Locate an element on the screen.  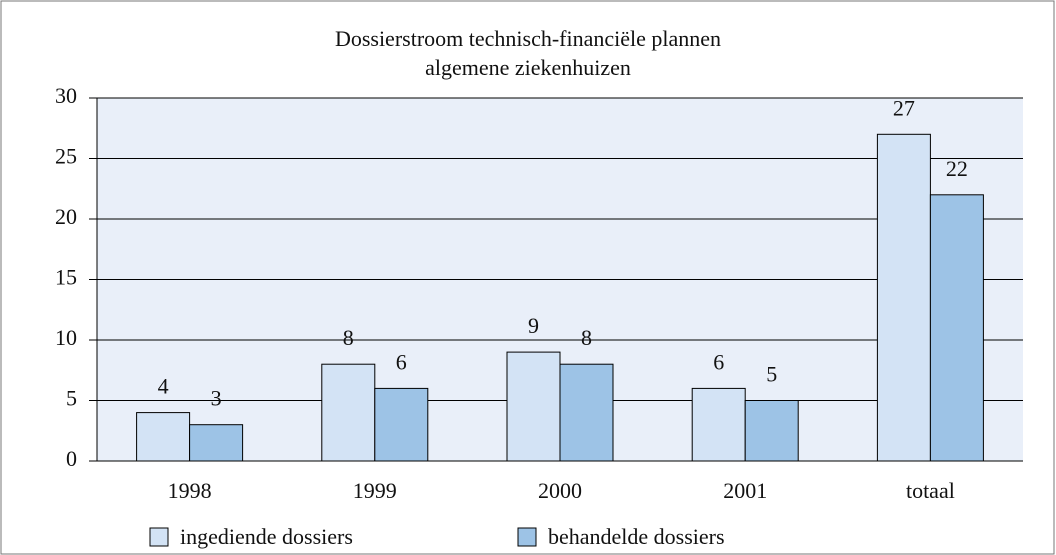
data-label: 22 is located at coordinates (957, 168).